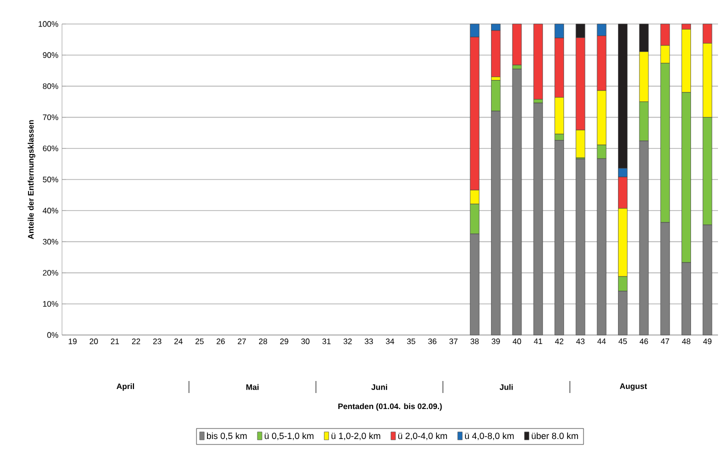 The image size is (723, 458). What do you see at coordinates (226, 436) in the screenshot?
I see `legend-label: bis 0,5 km` at bounding box center [226, 436].